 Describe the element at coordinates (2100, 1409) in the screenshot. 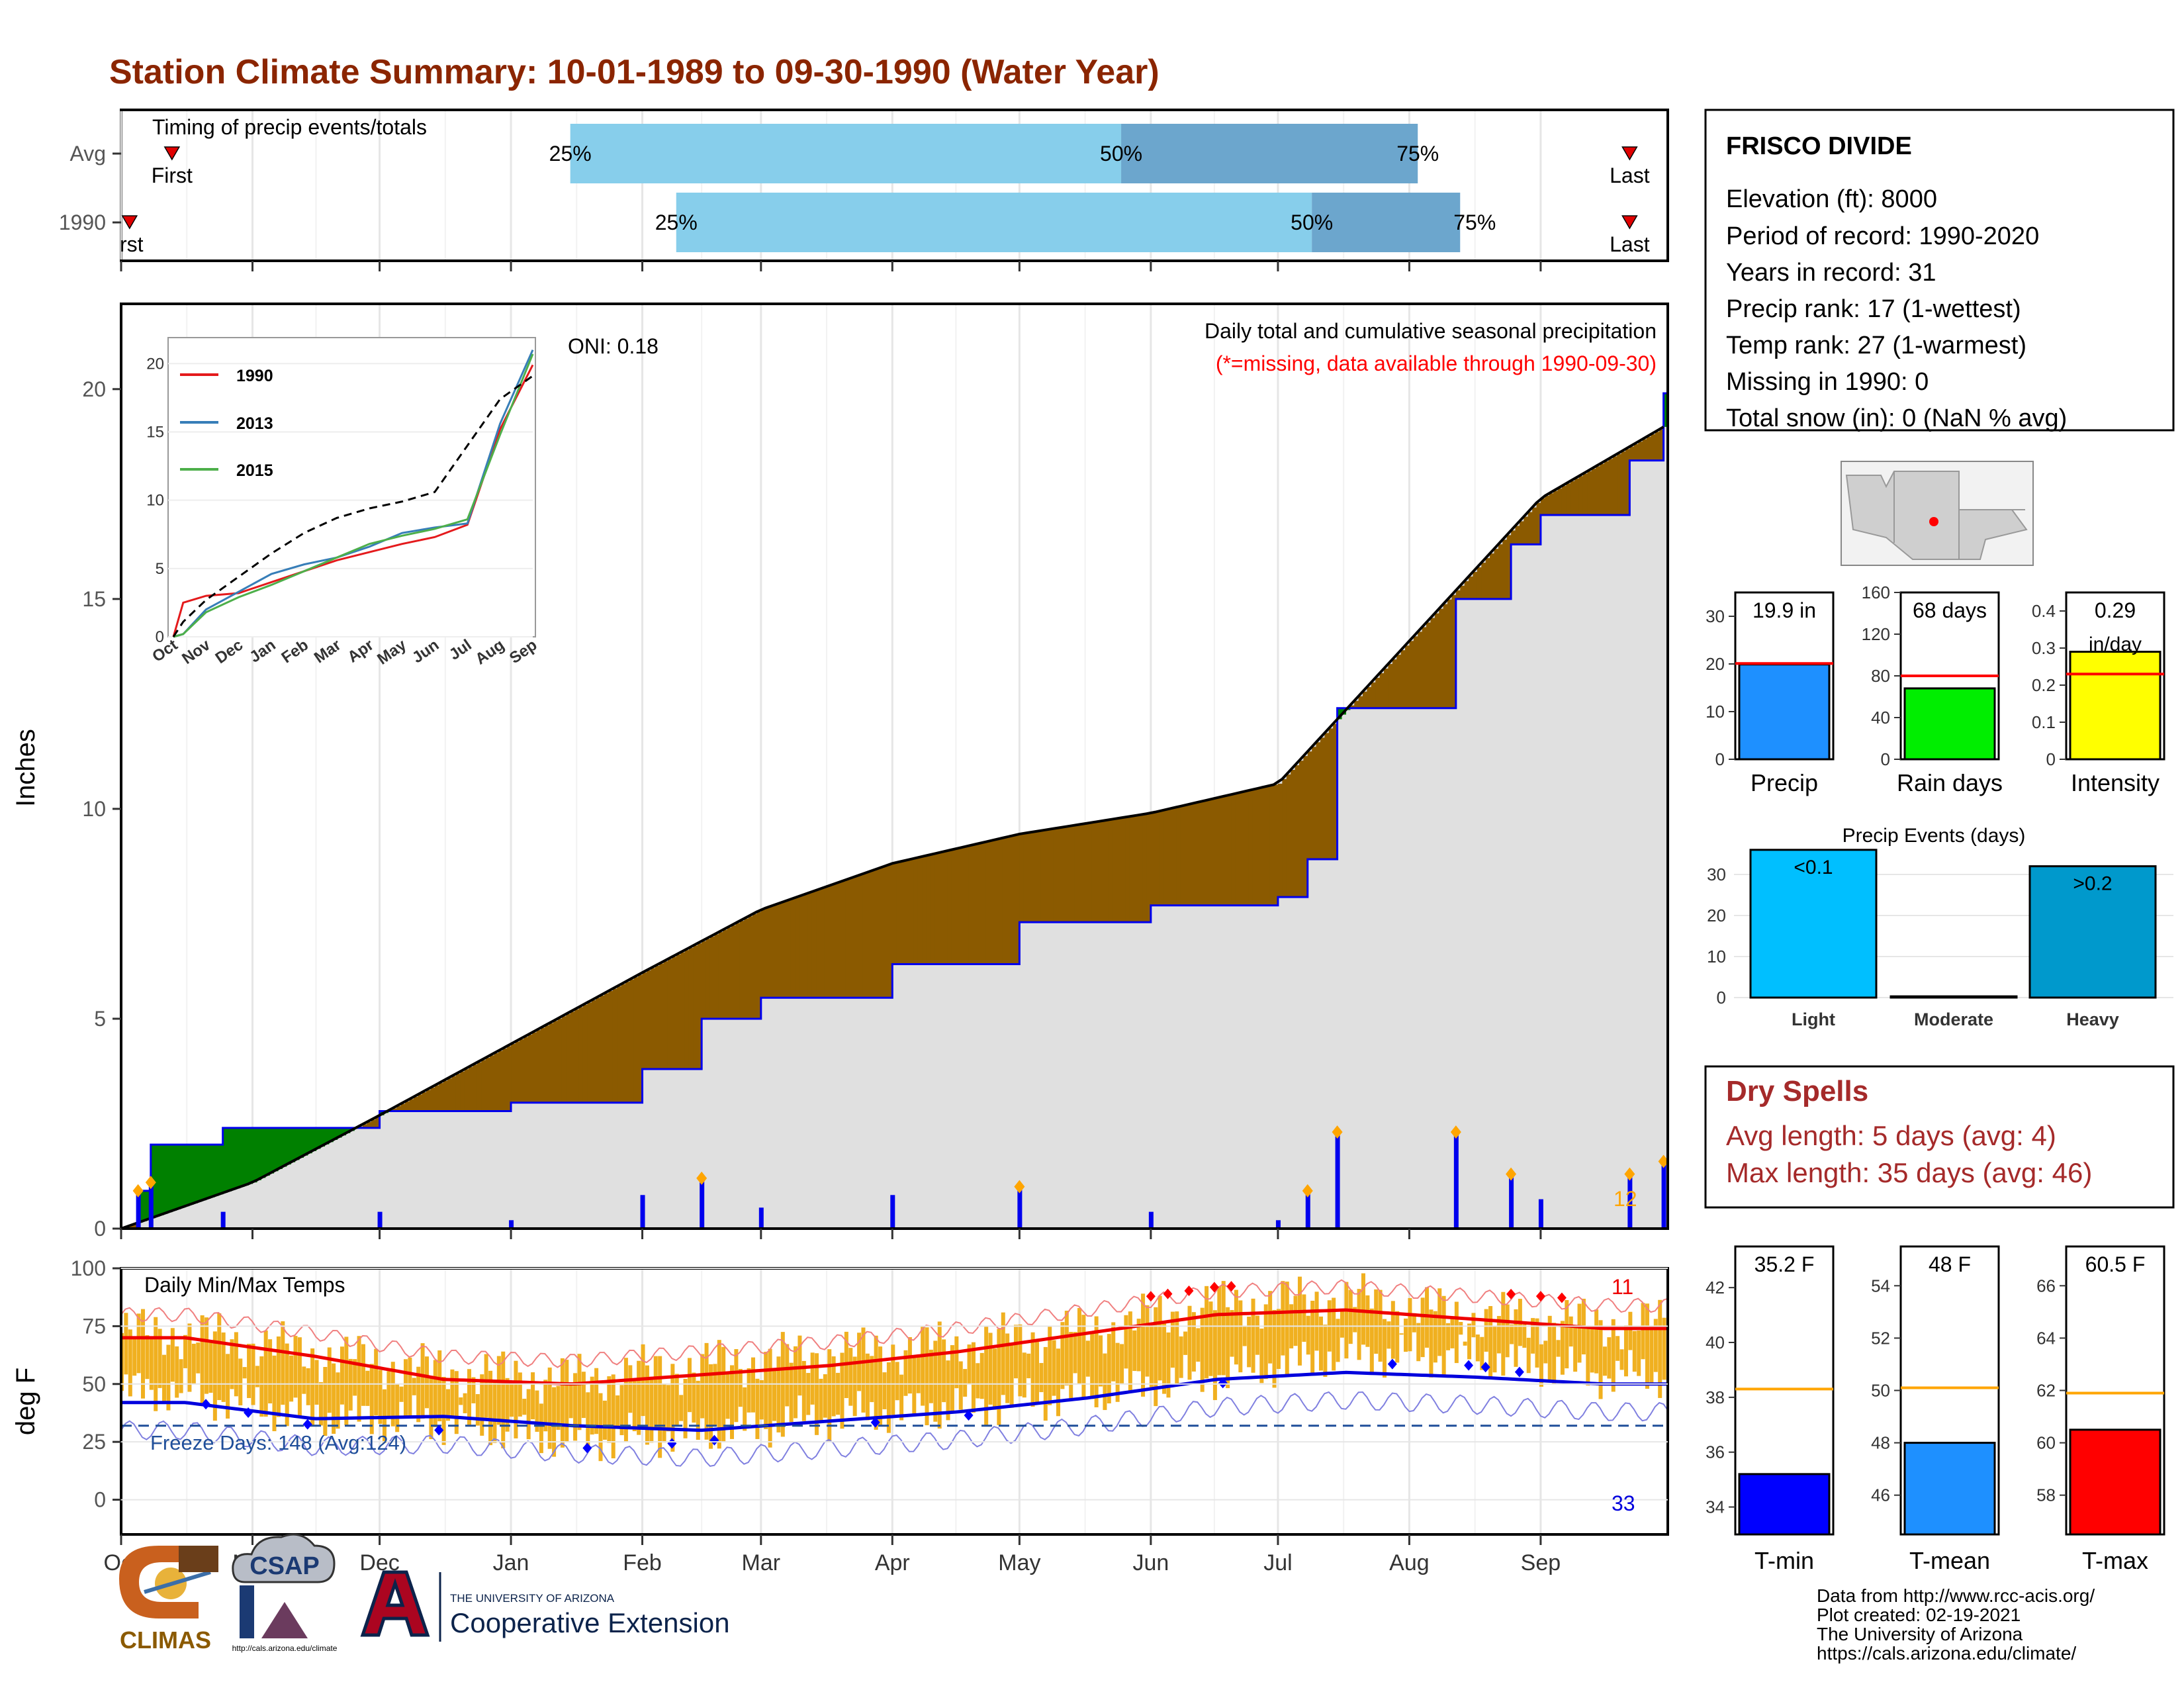

I see `temp-t-max-chart: 58 60 62 64 66 60.5 F T-max` at that location.